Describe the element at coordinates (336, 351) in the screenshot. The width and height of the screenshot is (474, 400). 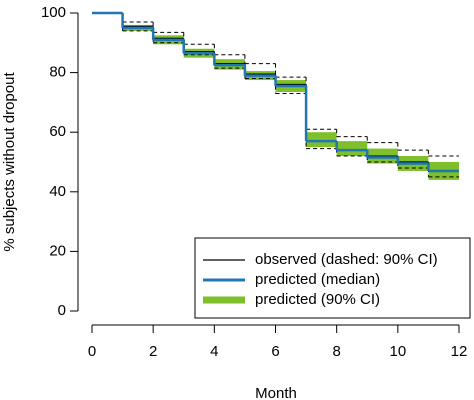
I see `x-tick-label: 8` at that location.